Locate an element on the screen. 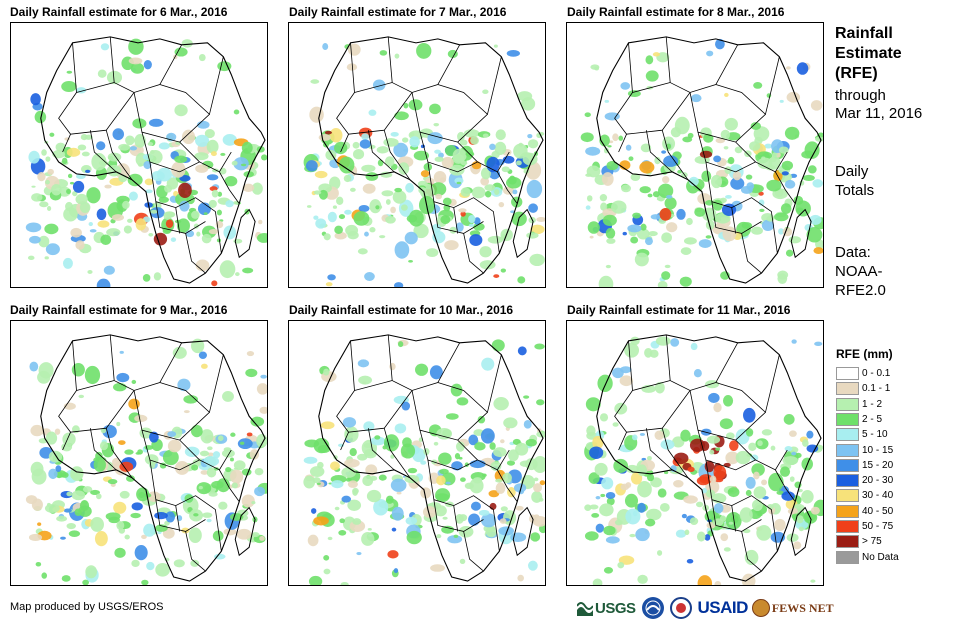 The width and height of the screenshot is (967, 626). legend-item: 50 - 75 is located at coordinates (864, 526).